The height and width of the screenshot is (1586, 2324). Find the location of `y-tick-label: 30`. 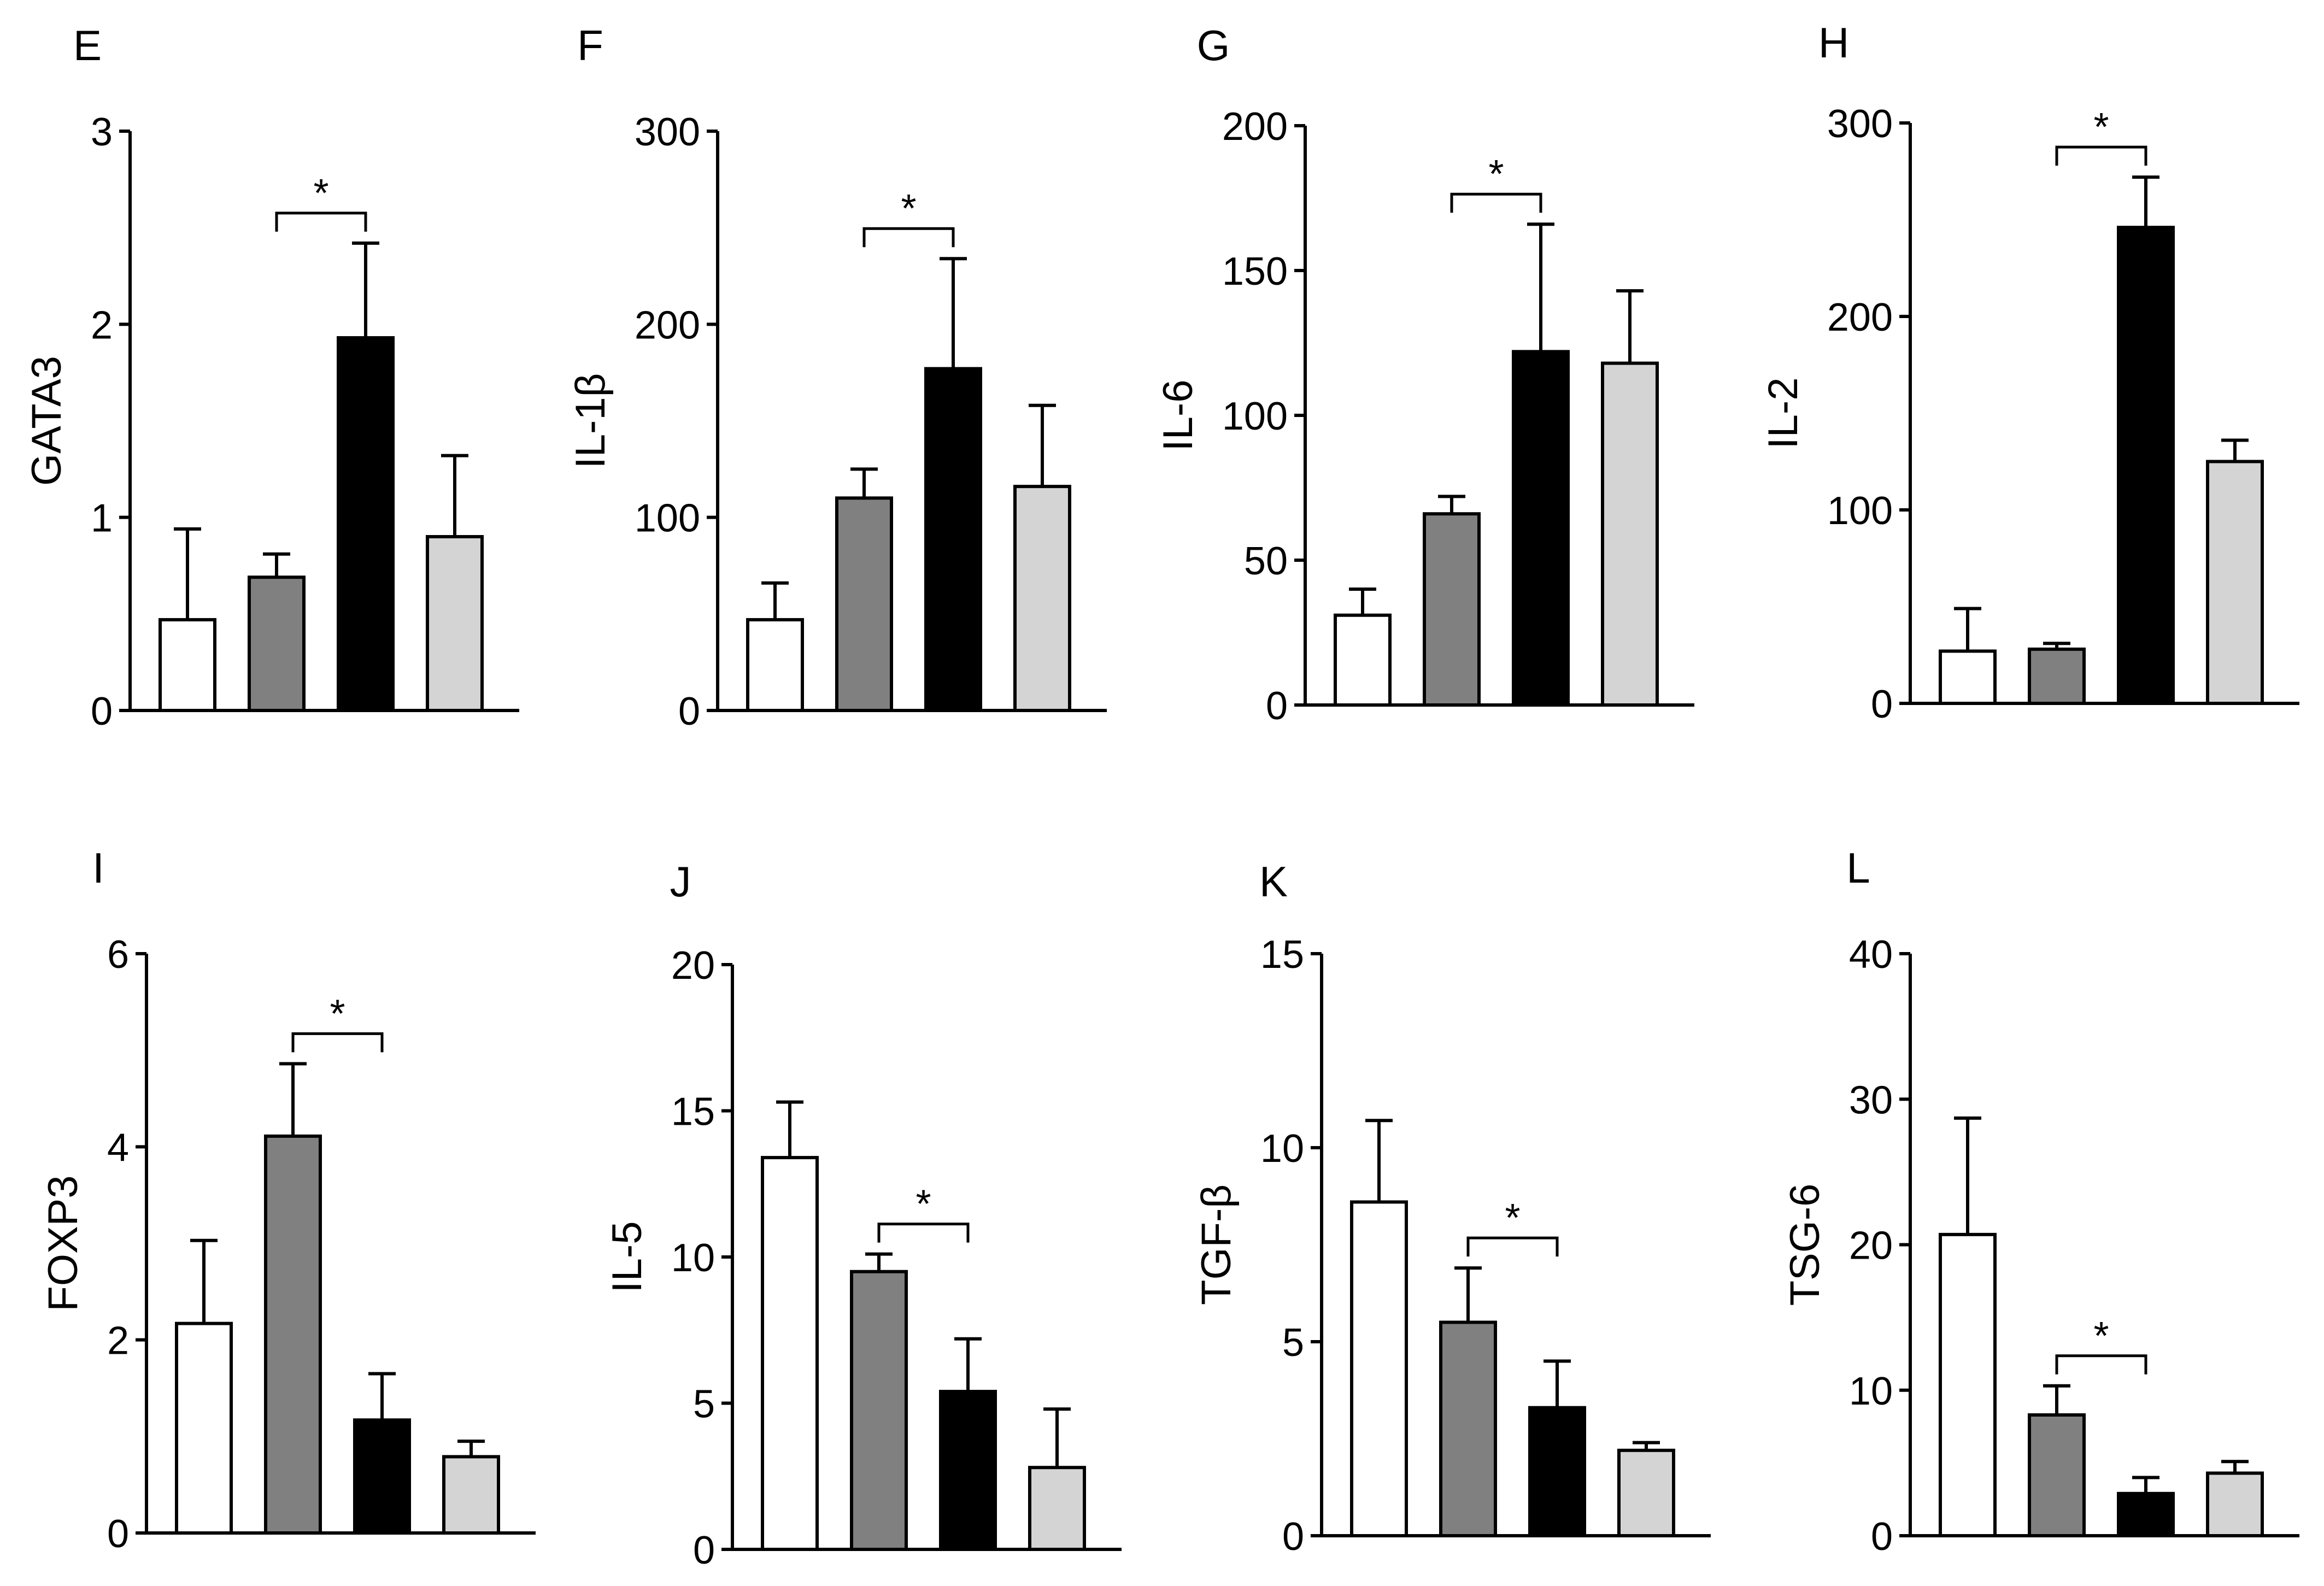

y-tick-label: 30 is located at coordinates (1871, 1100).